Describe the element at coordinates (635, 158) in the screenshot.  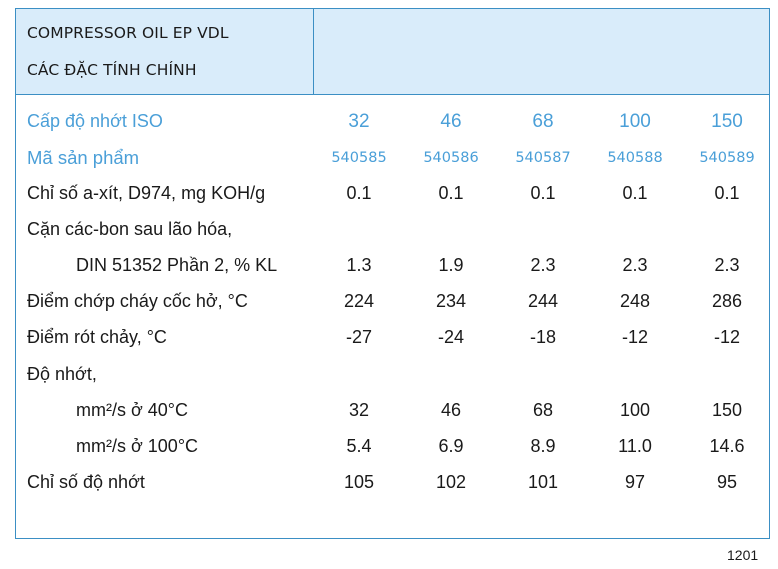
I see `table-cell: 540588` at that location.